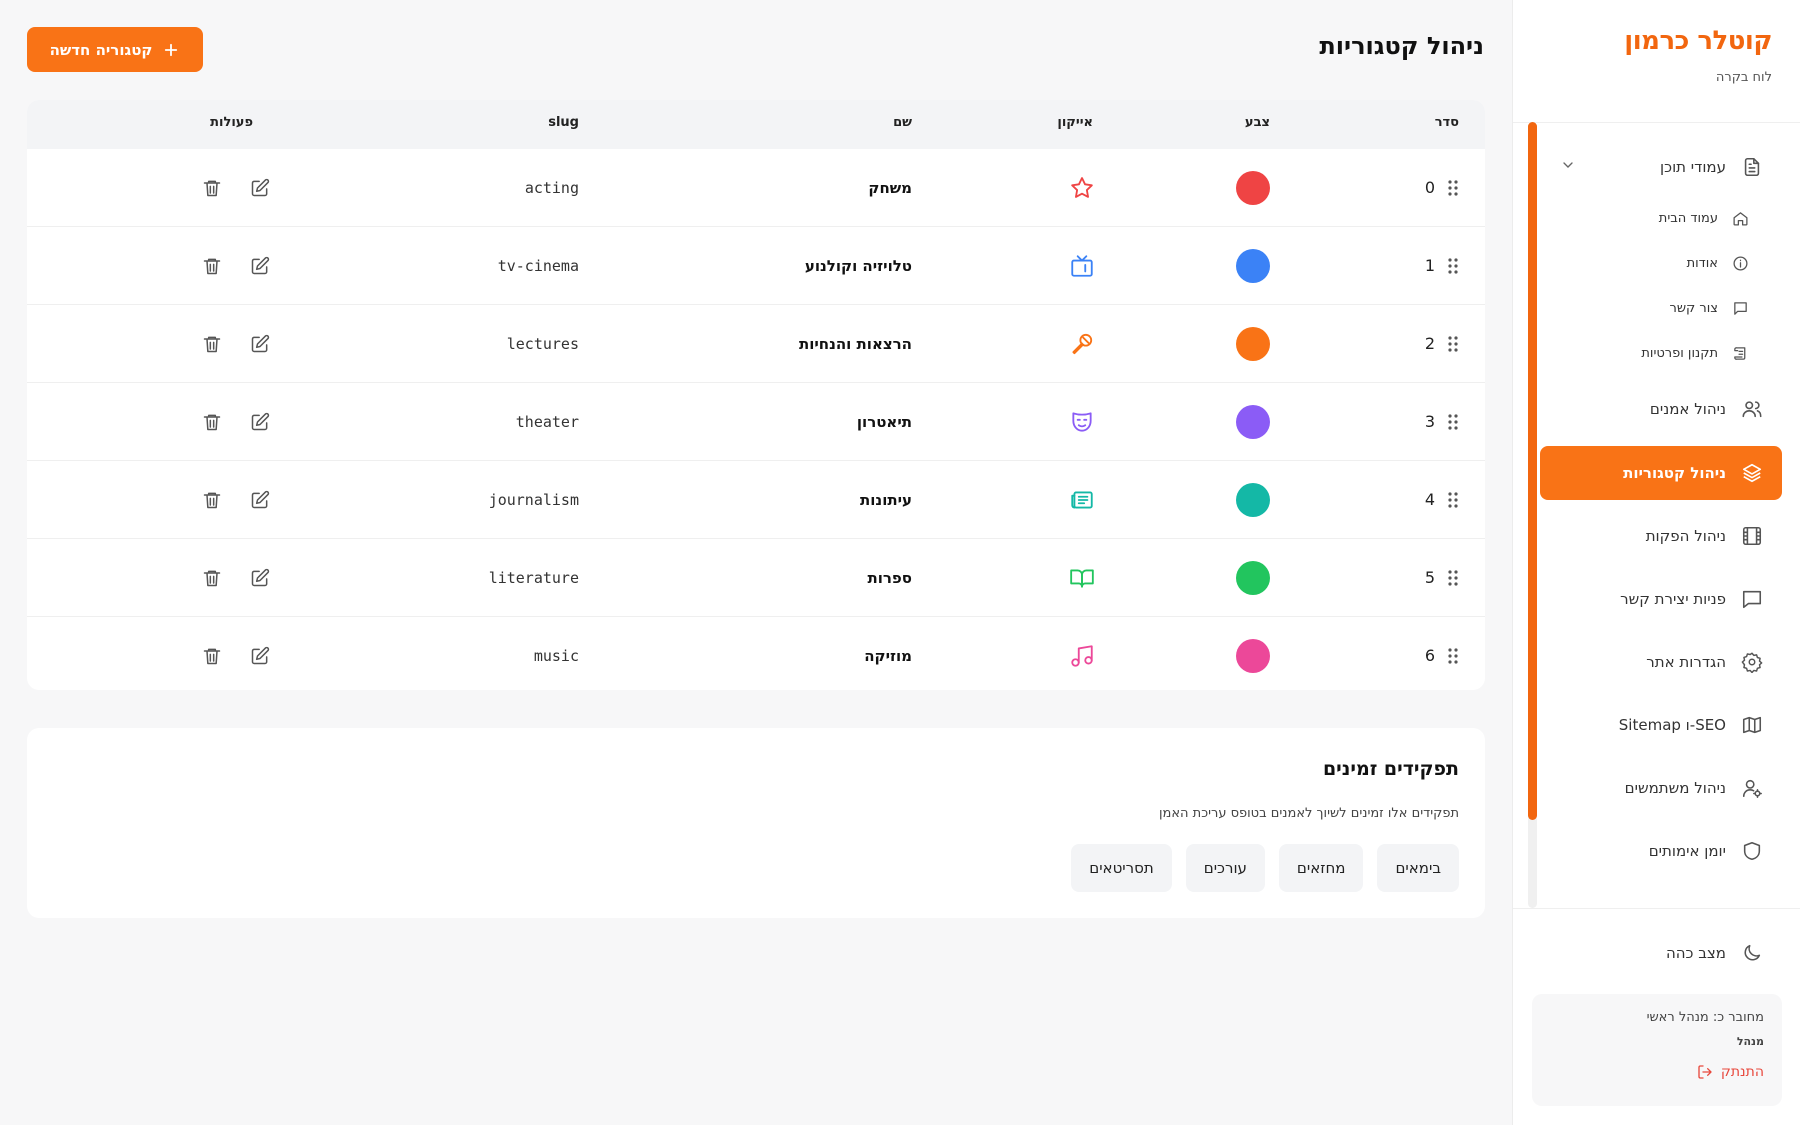  I want to click on sidebar-item-categories: ניהול קטגוריות, so click(1661, 473).